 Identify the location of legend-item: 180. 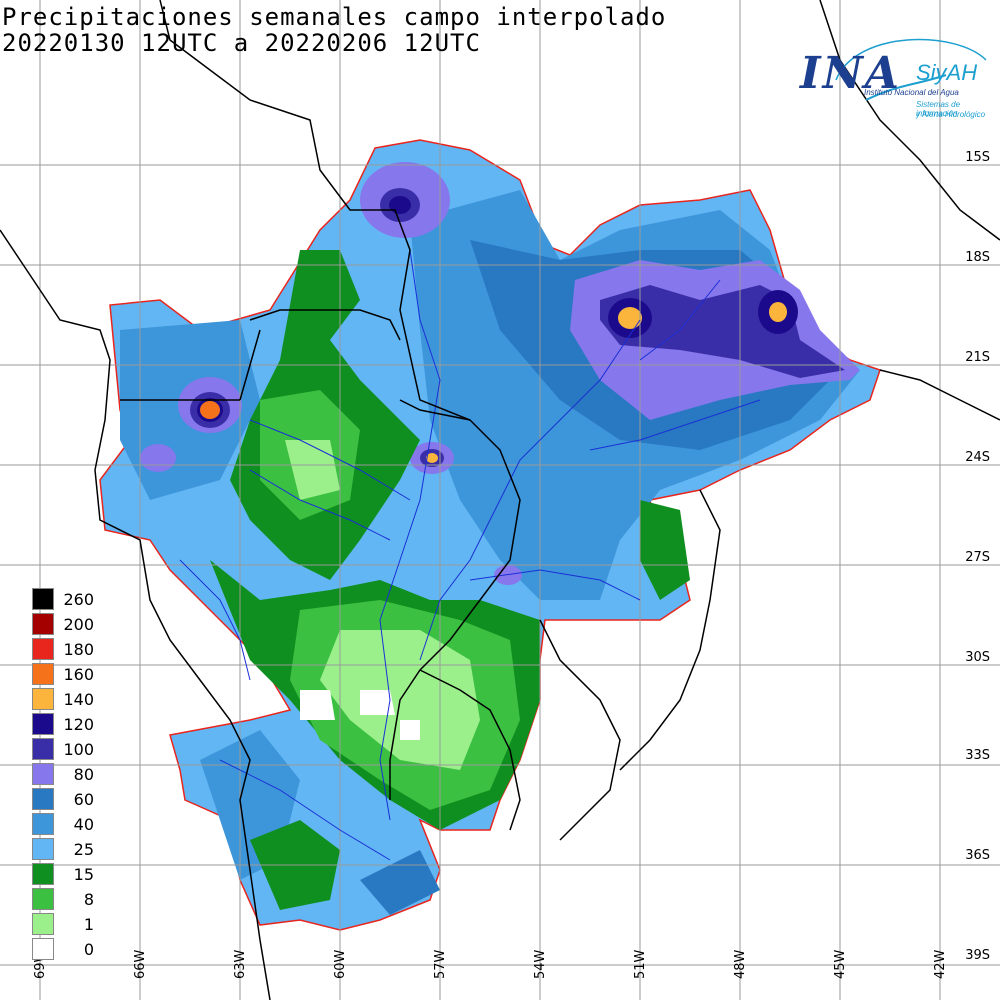
(63, 649).